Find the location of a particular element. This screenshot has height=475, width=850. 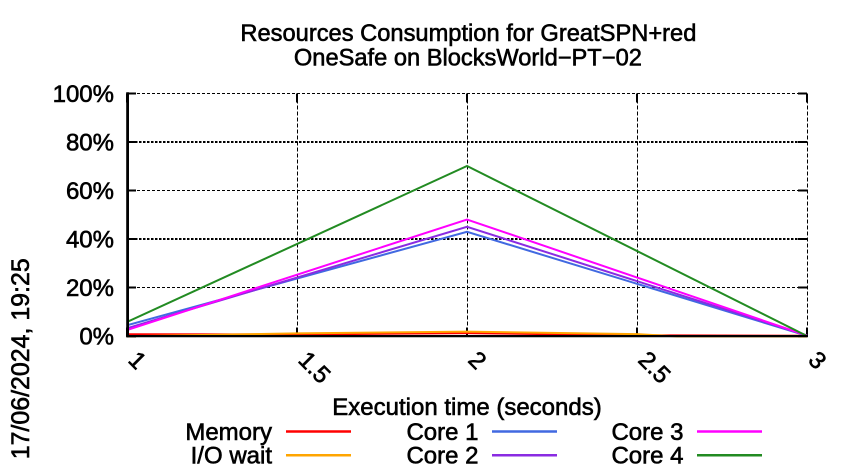

svg-text: Core 3 is located at coordinates (647, 432).